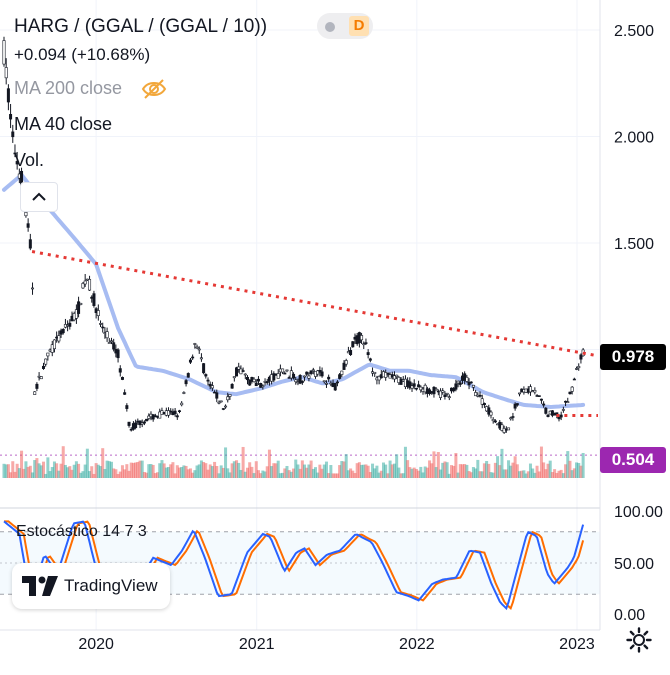  I want to click on ma200-label: MA 200 close, so click(68, 88).